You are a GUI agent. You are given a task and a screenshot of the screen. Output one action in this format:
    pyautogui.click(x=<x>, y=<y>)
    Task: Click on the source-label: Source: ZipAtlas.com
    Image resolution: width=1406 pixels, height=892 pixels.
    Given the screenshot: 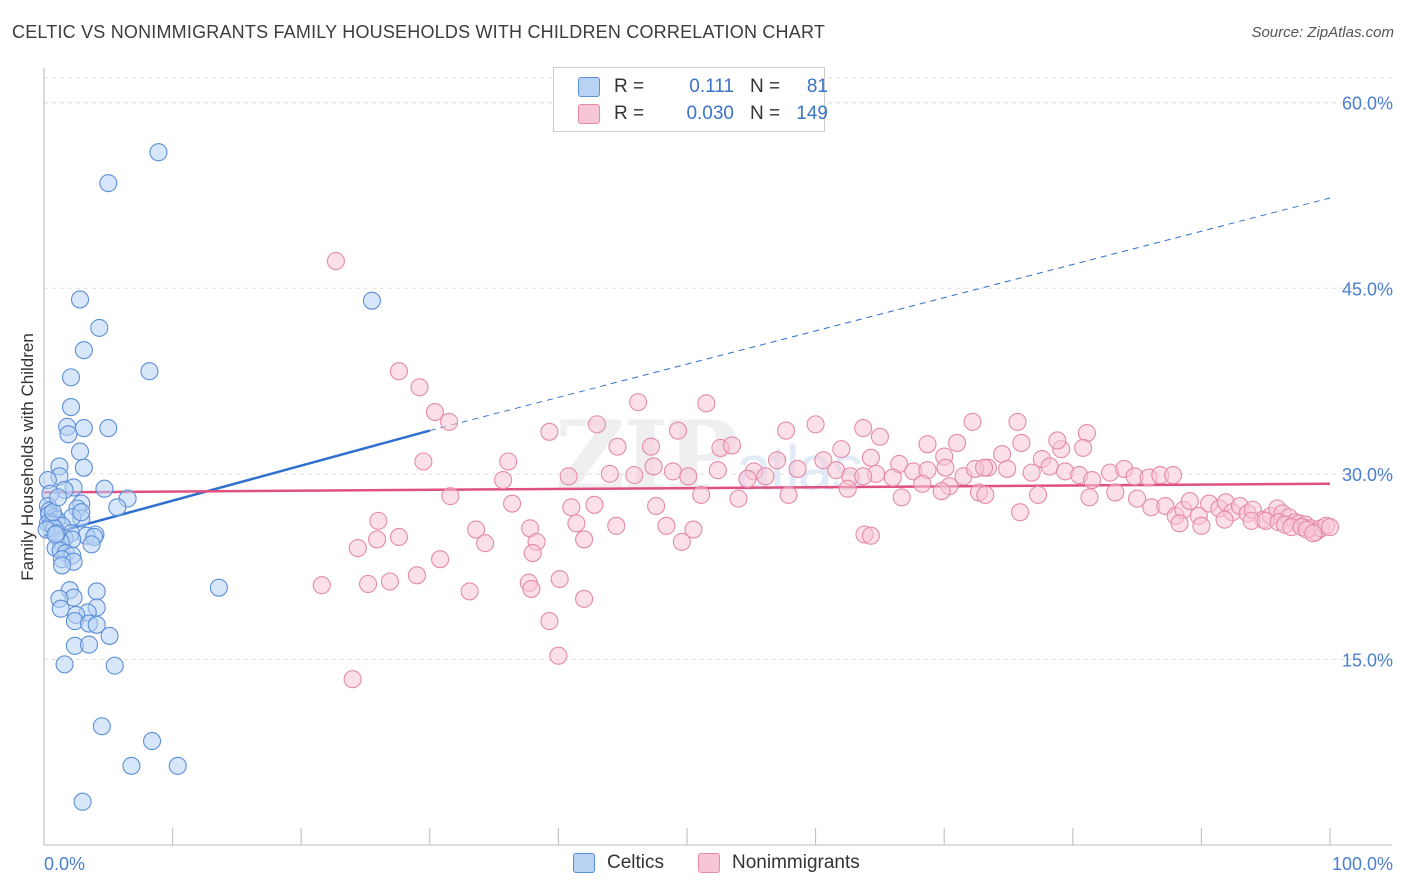 What is the action you would take?
    pyautogui.click(x=1322, y=32)
    